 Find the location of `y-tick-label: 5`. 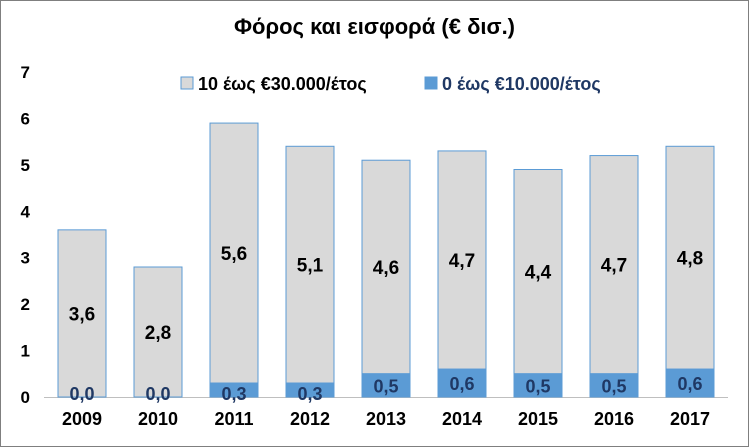

y-tick-label: 5 is located at coordinates (25, 165).